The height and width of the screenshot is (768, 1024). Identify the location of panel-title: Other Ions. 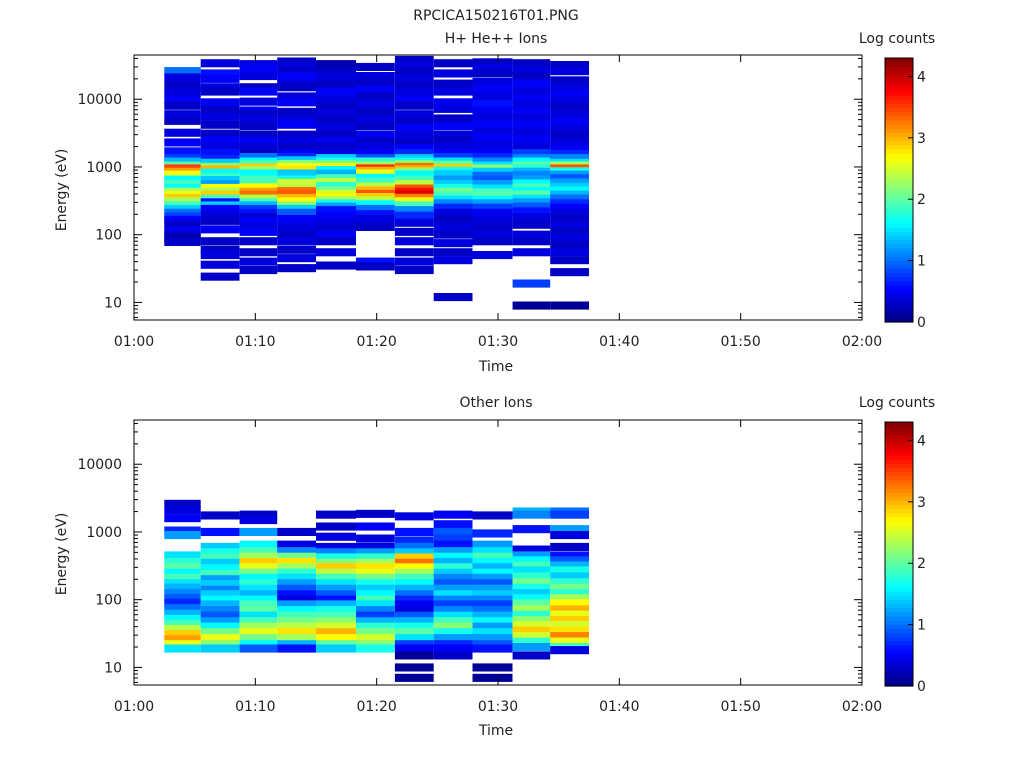
(495, 403).